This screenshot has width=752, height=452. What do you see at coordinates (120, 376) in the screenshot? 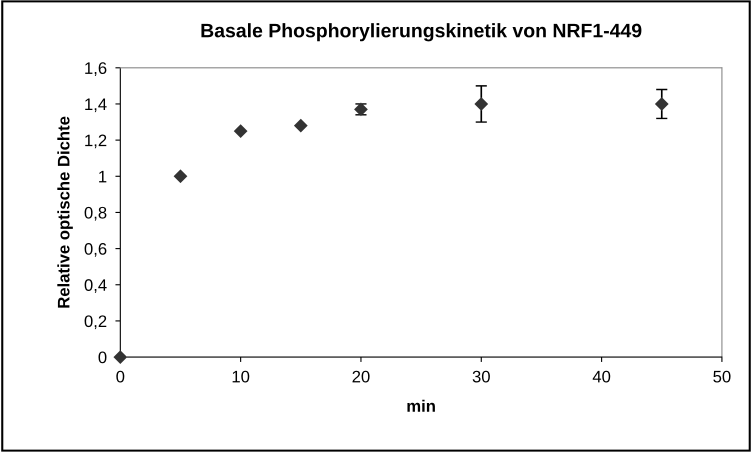
I see `x-tick-label: 0` at bounding box center [120, 376].